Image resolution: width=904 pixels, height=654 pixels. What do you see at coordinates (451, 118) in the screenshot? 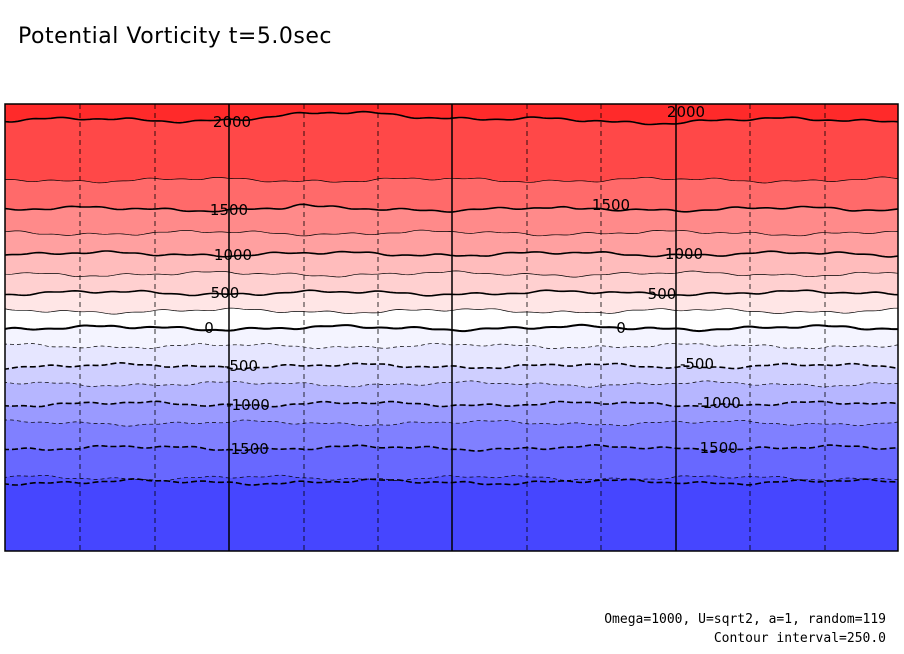
I see `contour-line-2000` at bounding box center [451, 118].